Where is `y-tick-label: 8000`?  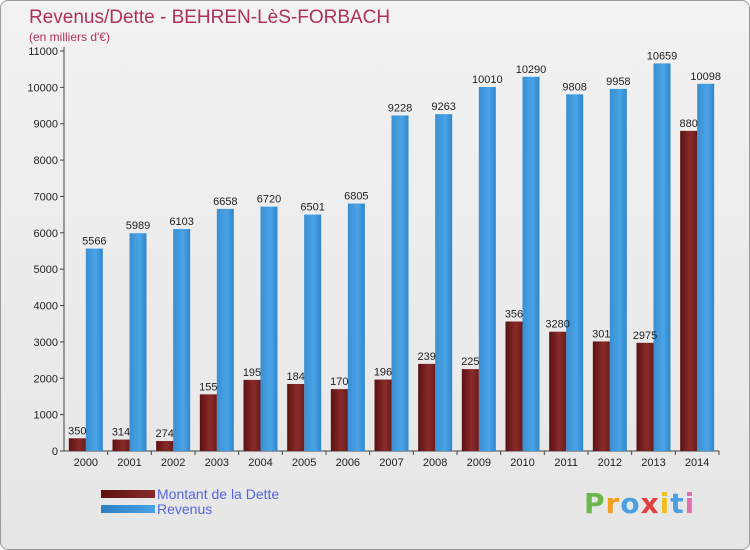
y-tick-label: 8000 is located at coordinates (46, 161).